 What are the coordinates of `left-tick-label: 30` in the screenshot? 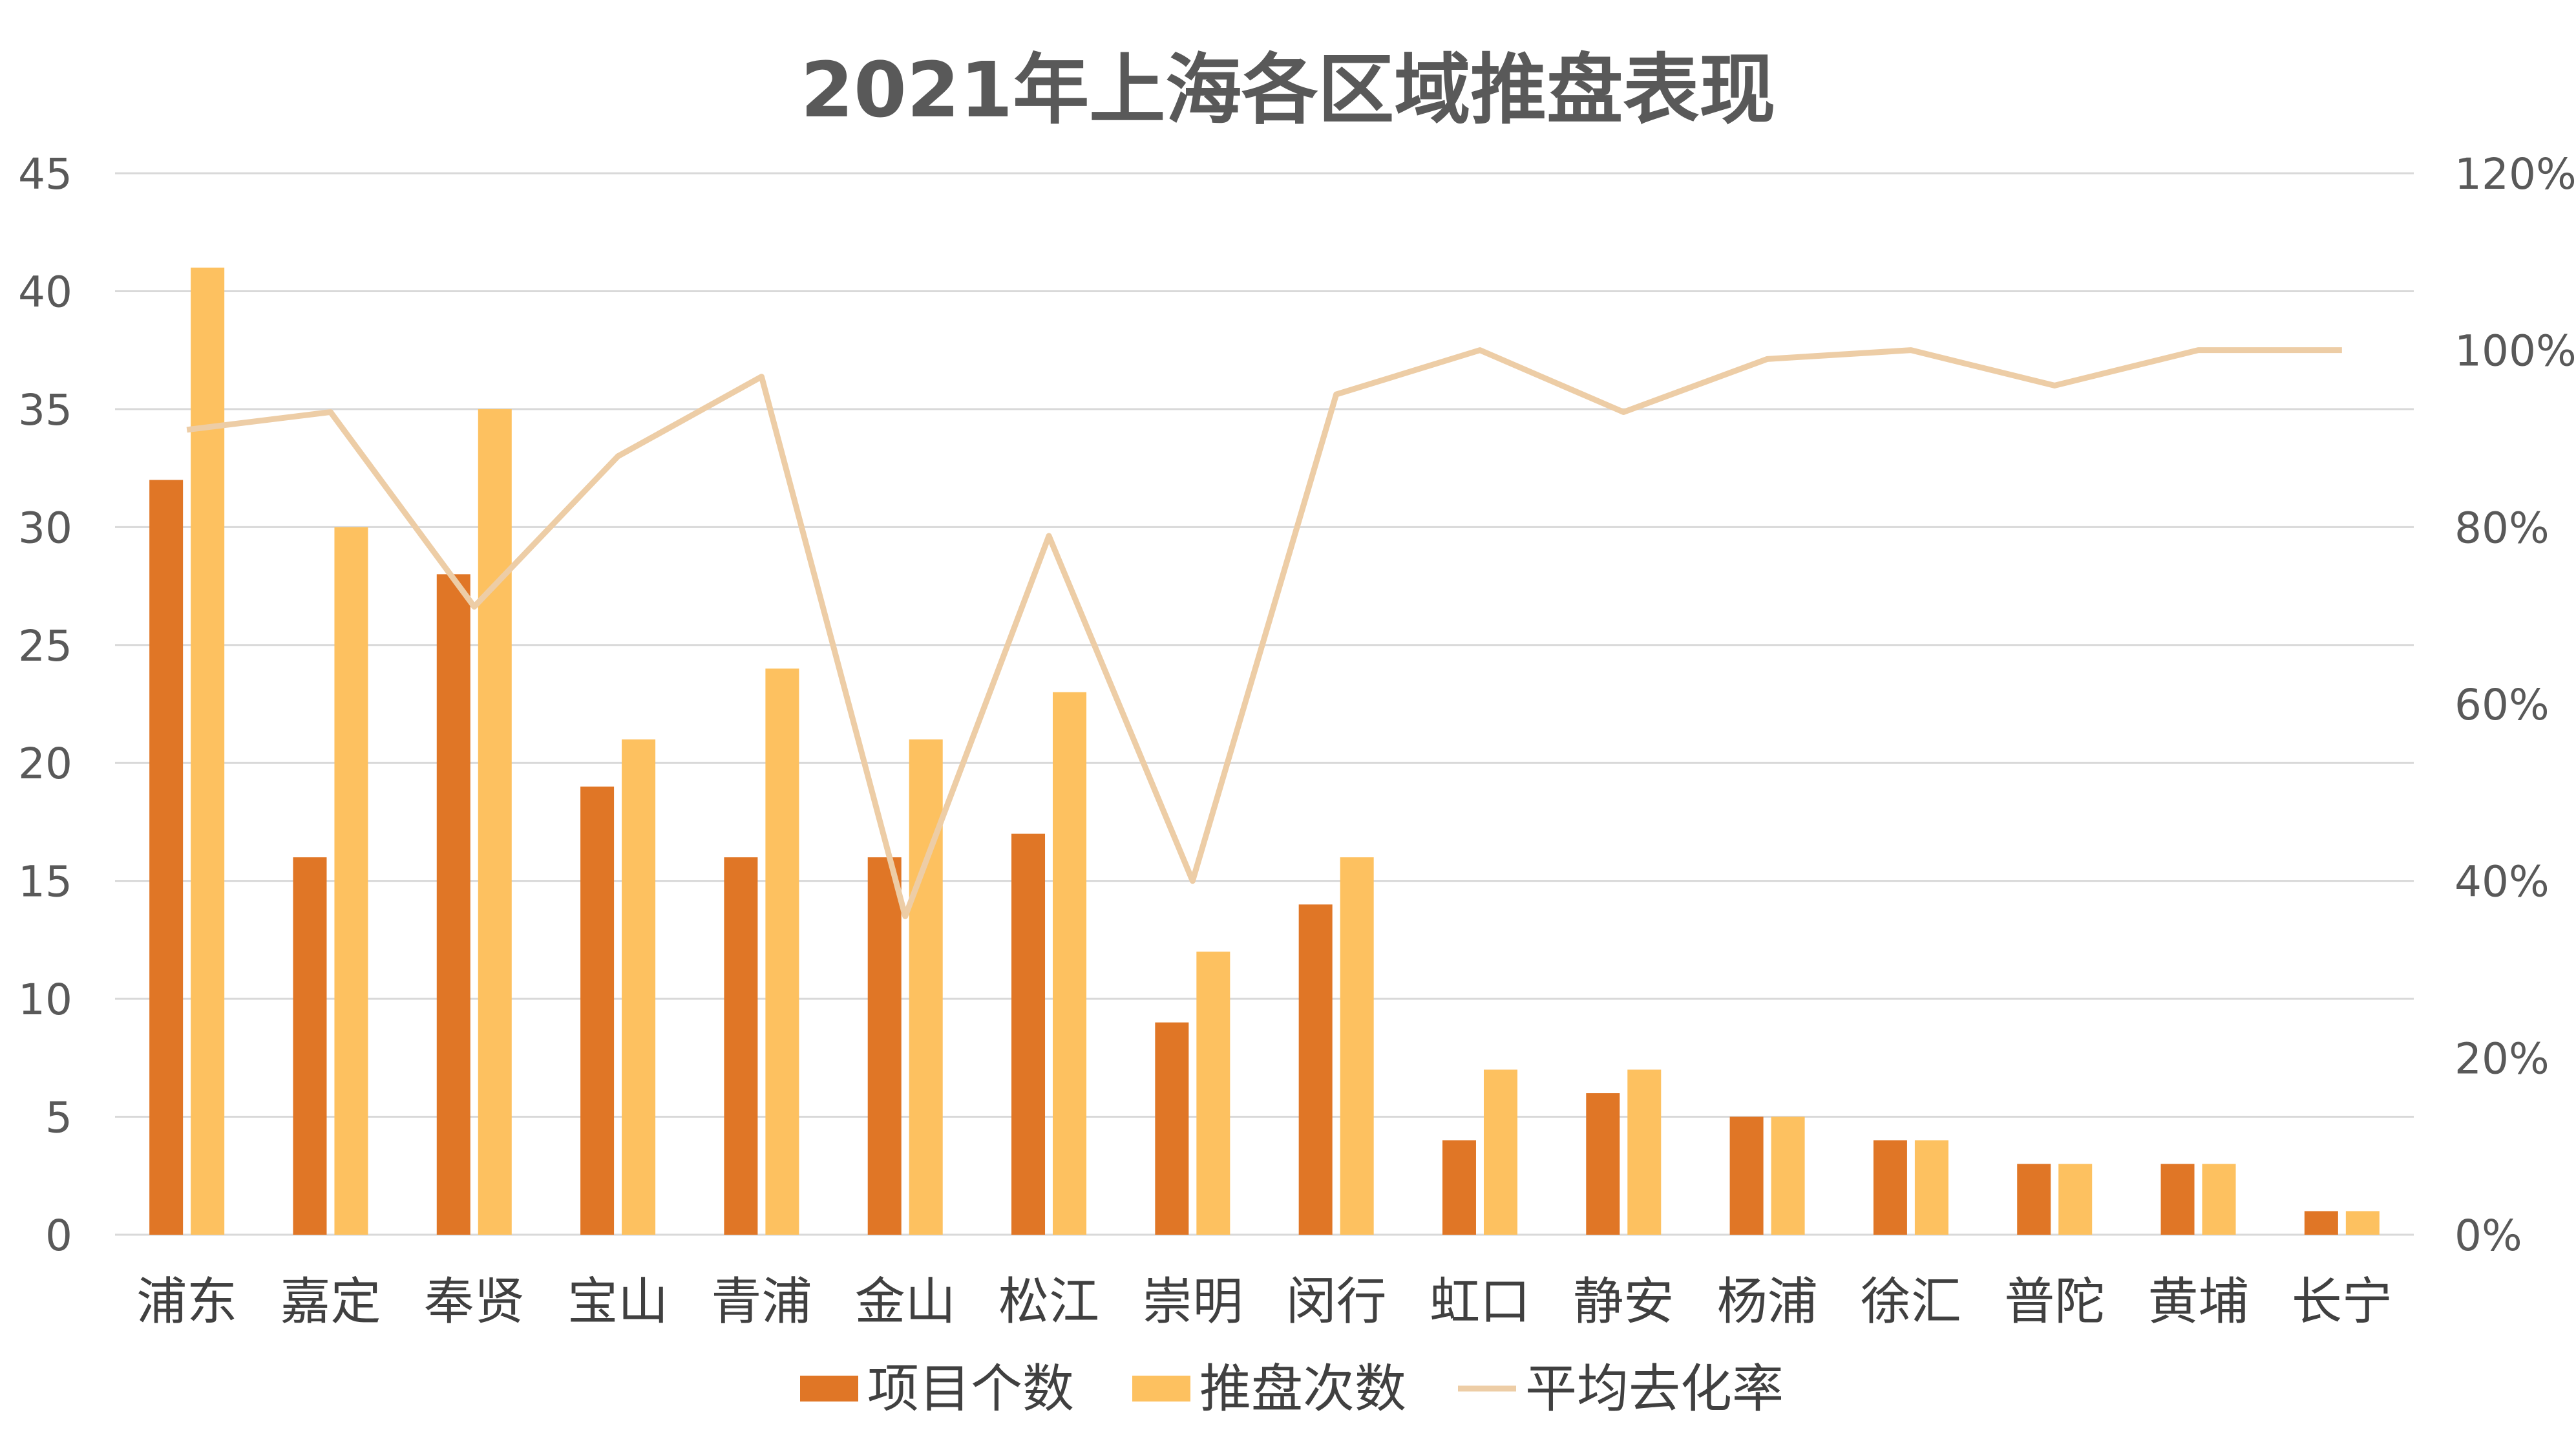 It's located at (45, 528).